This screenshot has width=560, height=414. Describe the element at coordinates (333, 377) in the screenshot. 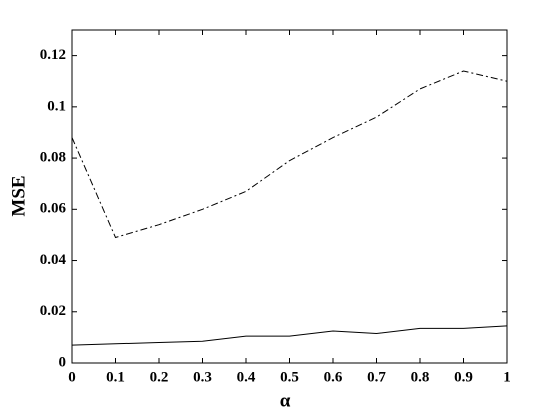

I see `x-tick-label: 0.6` at that location.